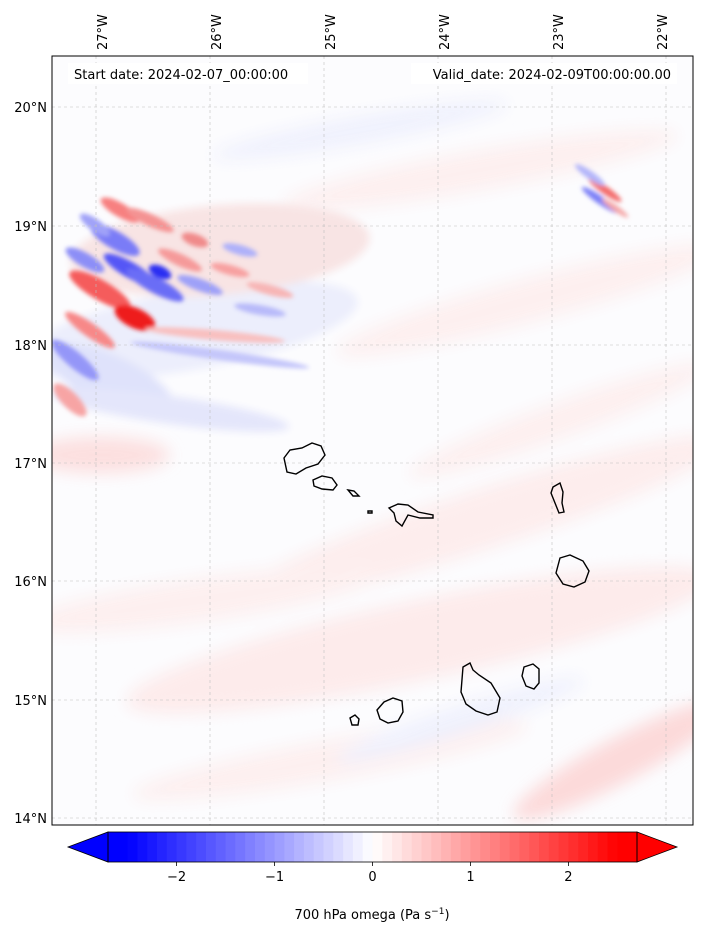  Describe the element at coordinates (480, 689) in the screenshot. I see `island-santiago` at that location.